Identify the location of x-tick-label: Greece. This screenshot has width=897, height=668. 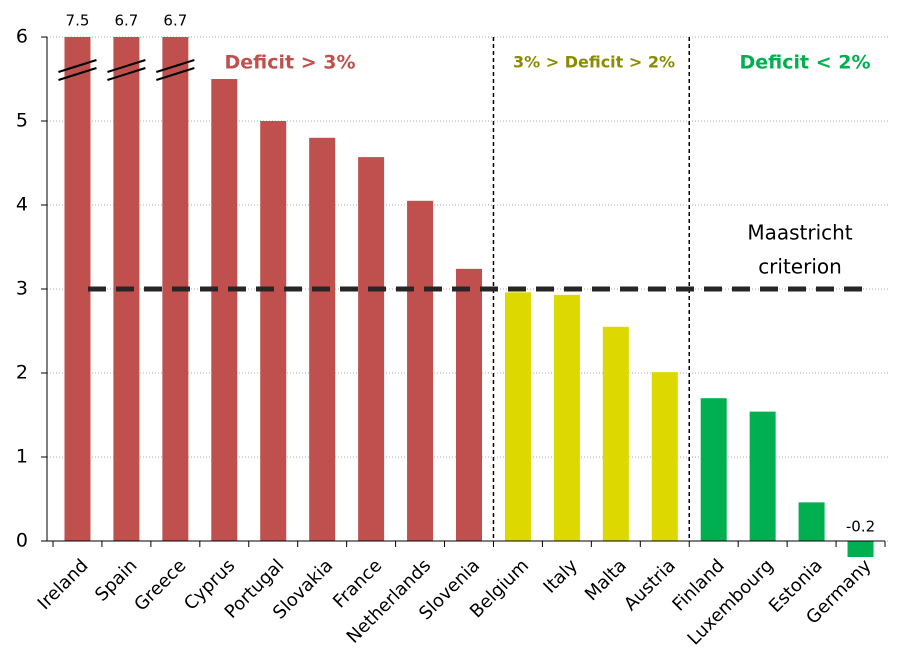
(160, 585).